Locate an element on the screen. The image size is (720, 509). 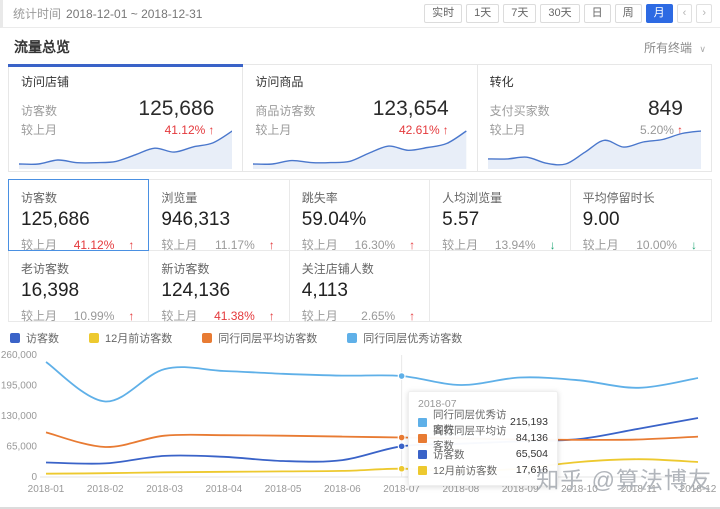
x-axis-tick: 2018-01 is located at coordinates (46, 489).